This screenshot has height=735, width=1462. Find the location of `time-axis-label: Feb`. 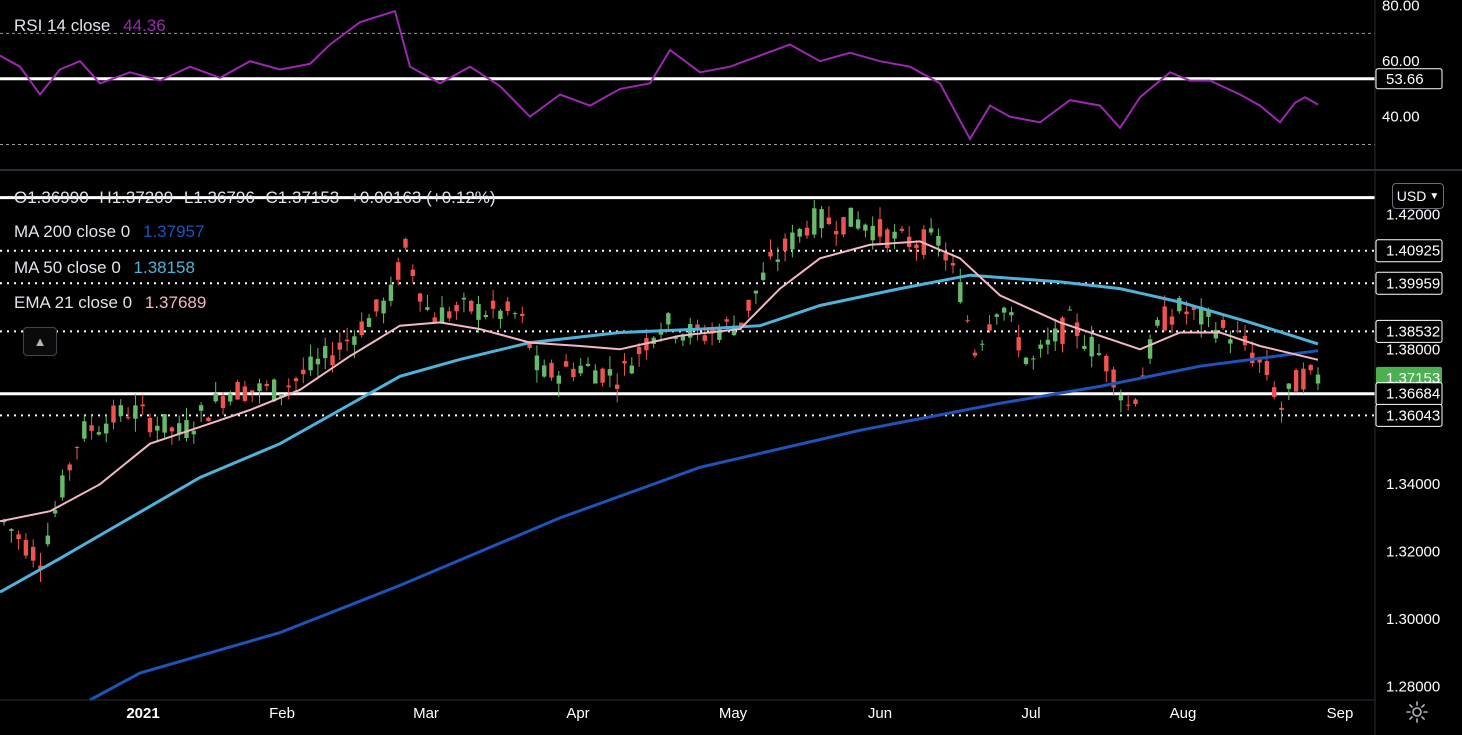

time-axis-label: Feb is located at coordinates (282, 713).